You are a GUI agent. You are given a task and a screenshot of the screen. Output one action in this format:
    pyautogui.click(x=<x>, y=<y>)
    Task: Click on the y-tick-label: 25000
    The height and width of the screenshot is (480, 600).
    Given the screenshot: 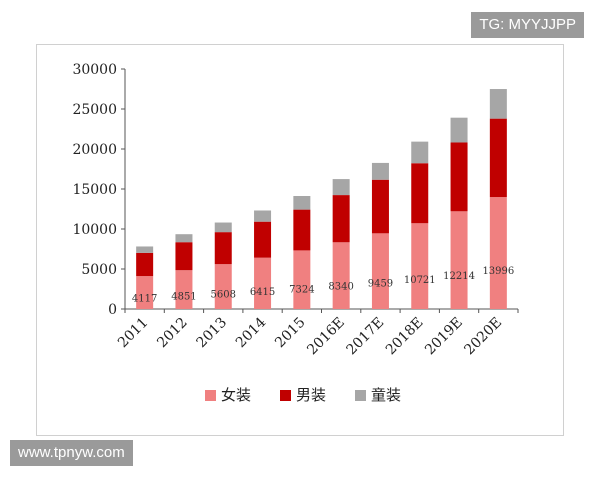 What is the action you would take?
    pyautogui.click(x=94, y=110)
    